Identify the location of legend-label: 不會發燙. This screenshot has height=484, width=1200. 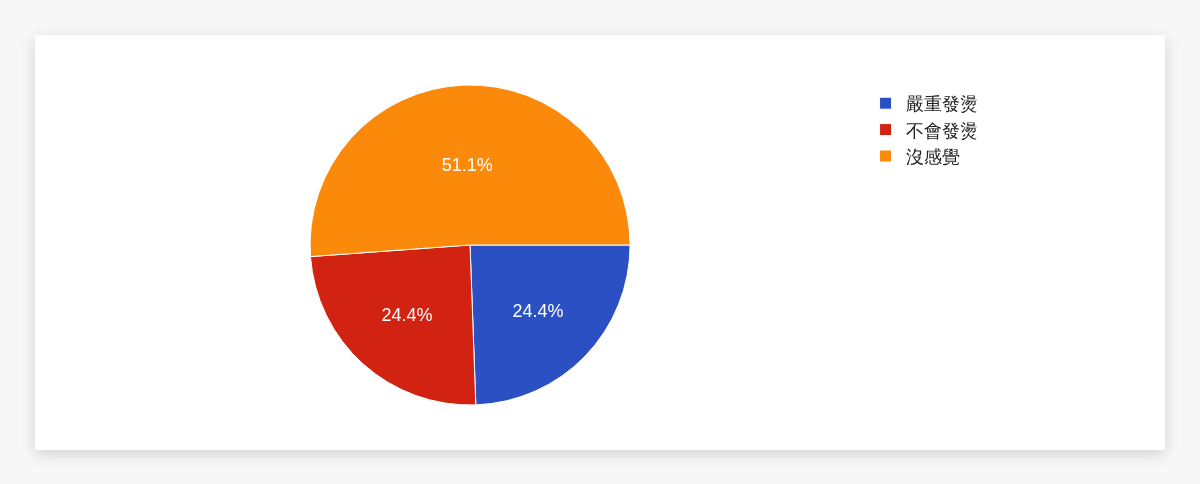
(941, 130).